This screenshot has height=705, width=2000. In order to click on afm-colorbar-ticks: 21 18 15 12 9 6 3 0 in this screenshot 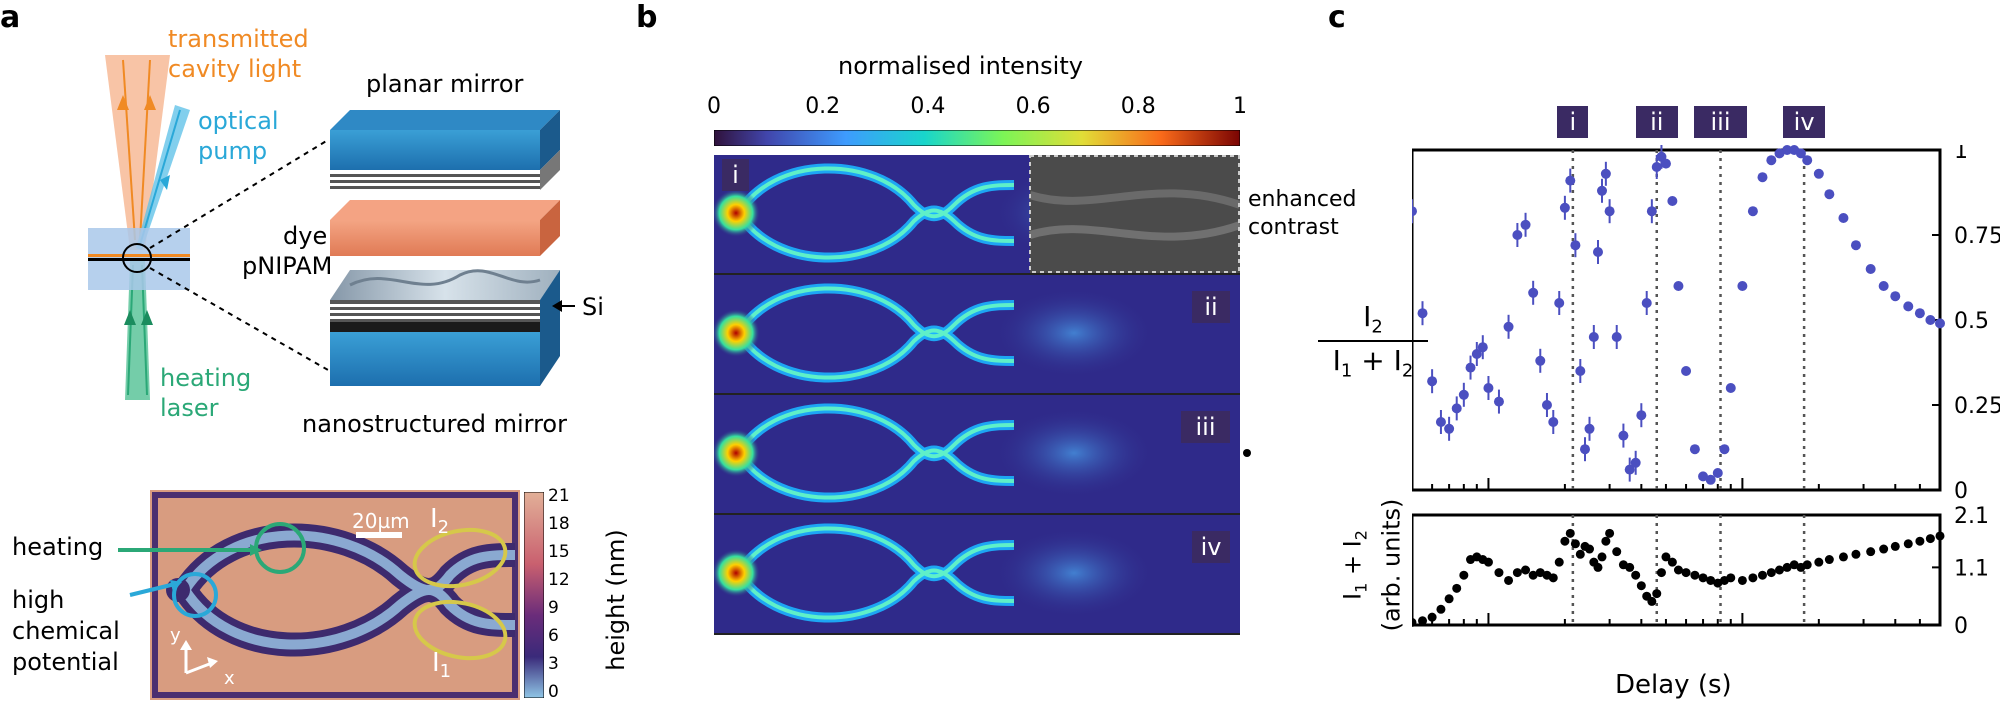, I will do `click(568, 594)`.